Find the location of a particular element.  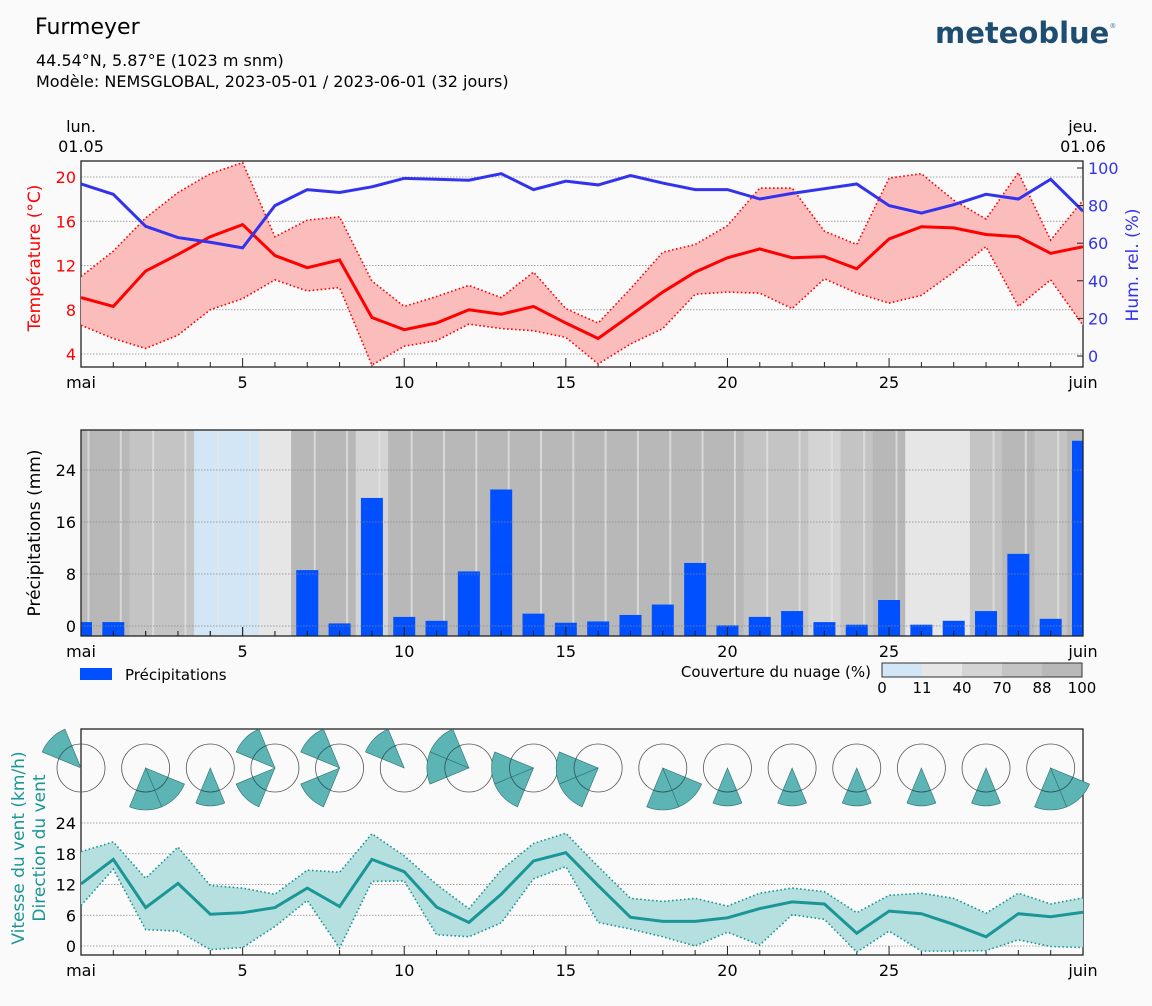

temperature-max-line is located at coordinates (582, 242).